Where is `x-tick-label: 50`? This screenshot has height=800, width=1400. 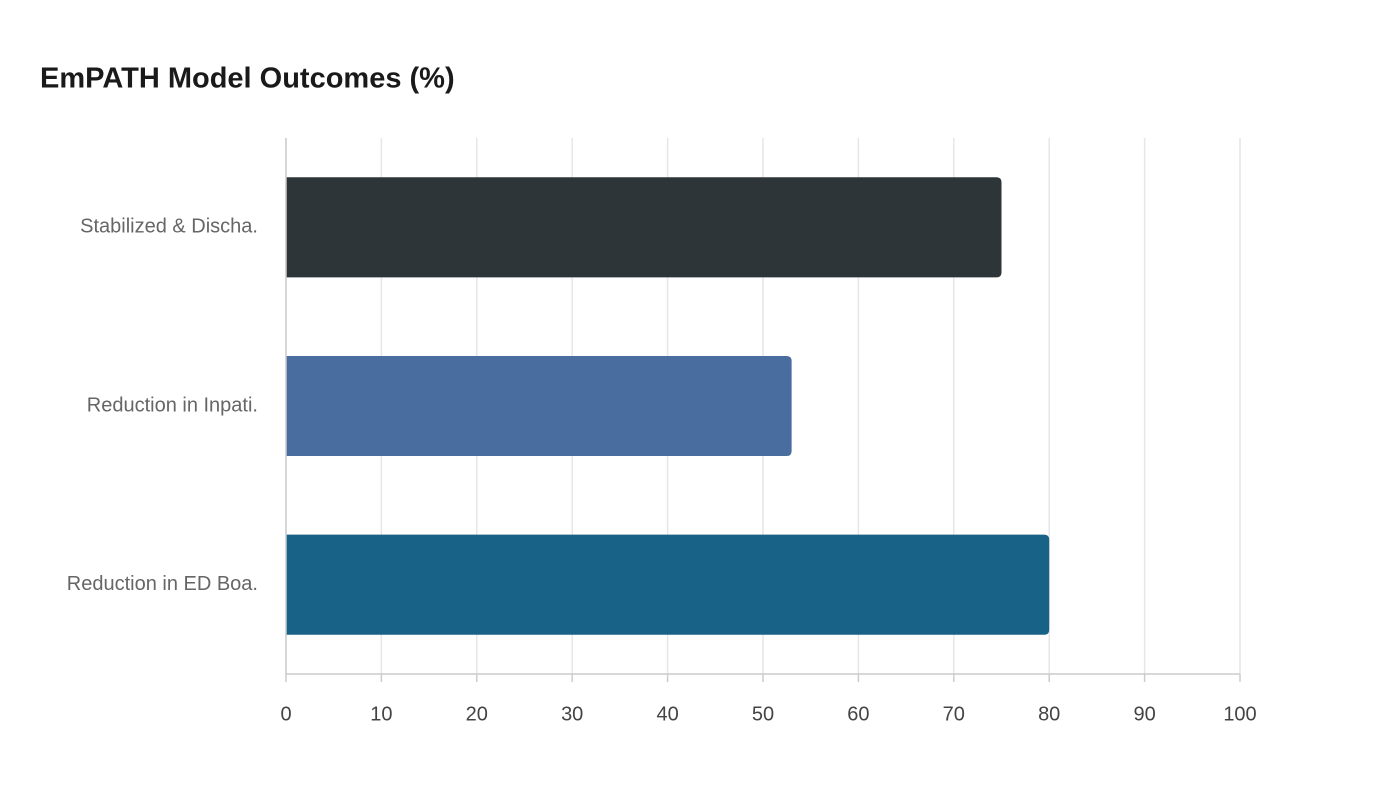
x-tick-label: 50 is located at coordinates (763, 714).